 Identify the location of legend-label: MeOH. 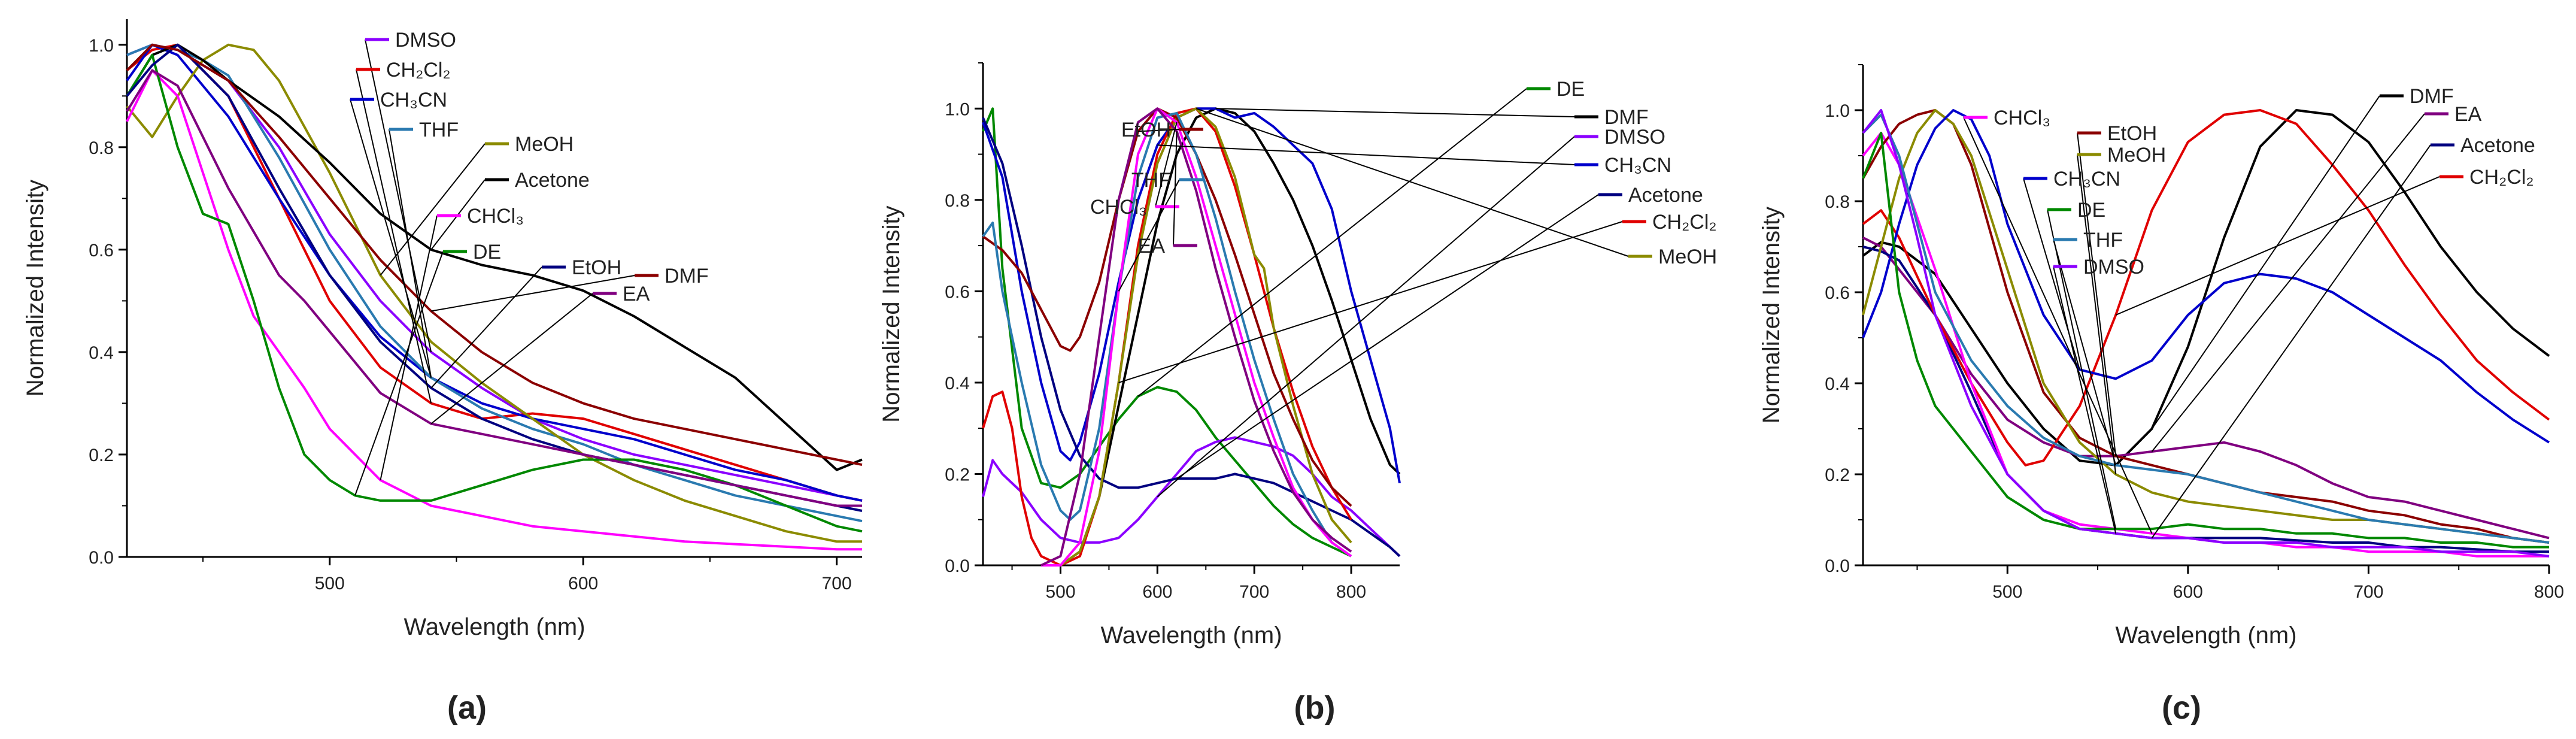
(1687, 257).